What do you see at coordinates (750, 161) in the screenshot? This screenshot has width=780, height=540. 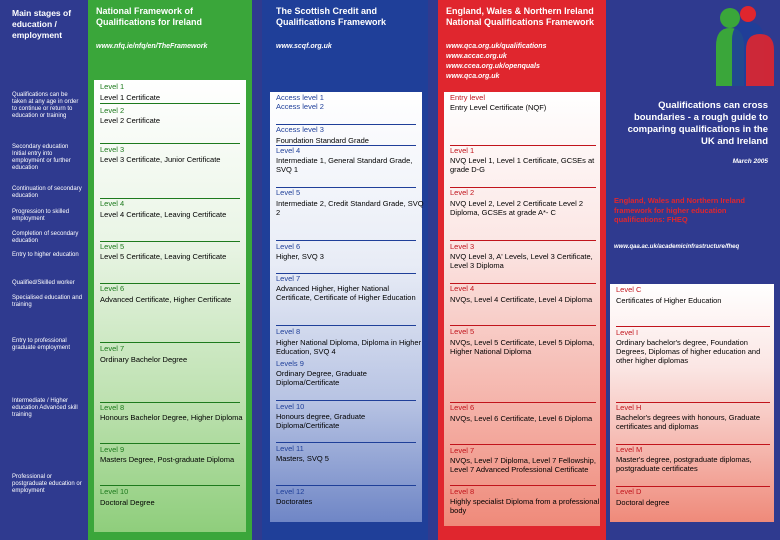 I see `date-label: March 2005` at bounding box center [750, 161].